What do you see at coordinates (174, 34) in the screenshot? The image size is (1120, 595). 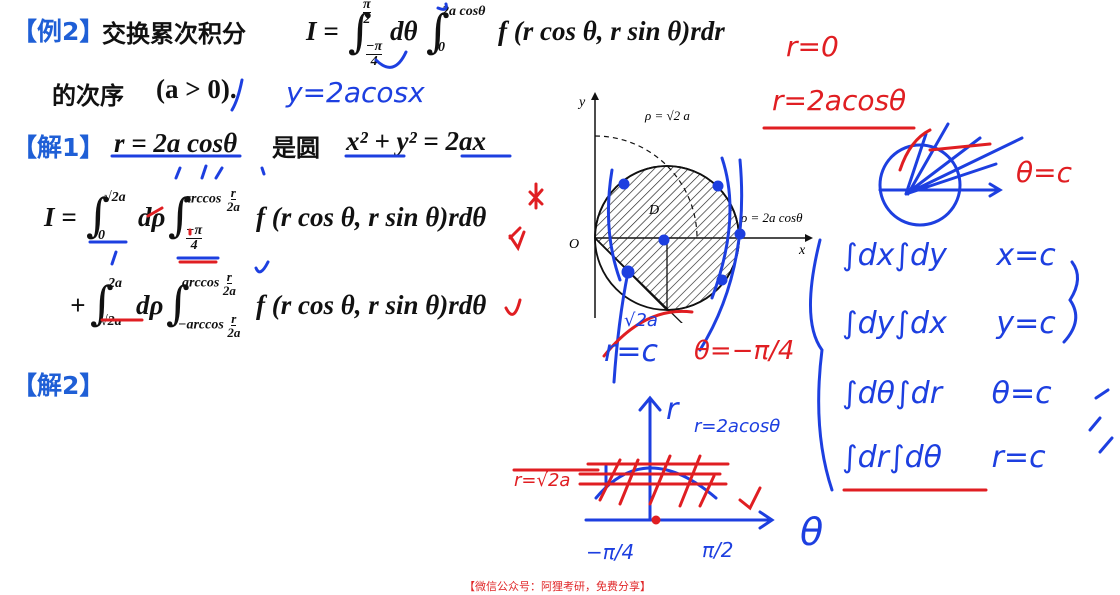 I see `problem-title: 交换累次积分` at bounding box center [174, 34].